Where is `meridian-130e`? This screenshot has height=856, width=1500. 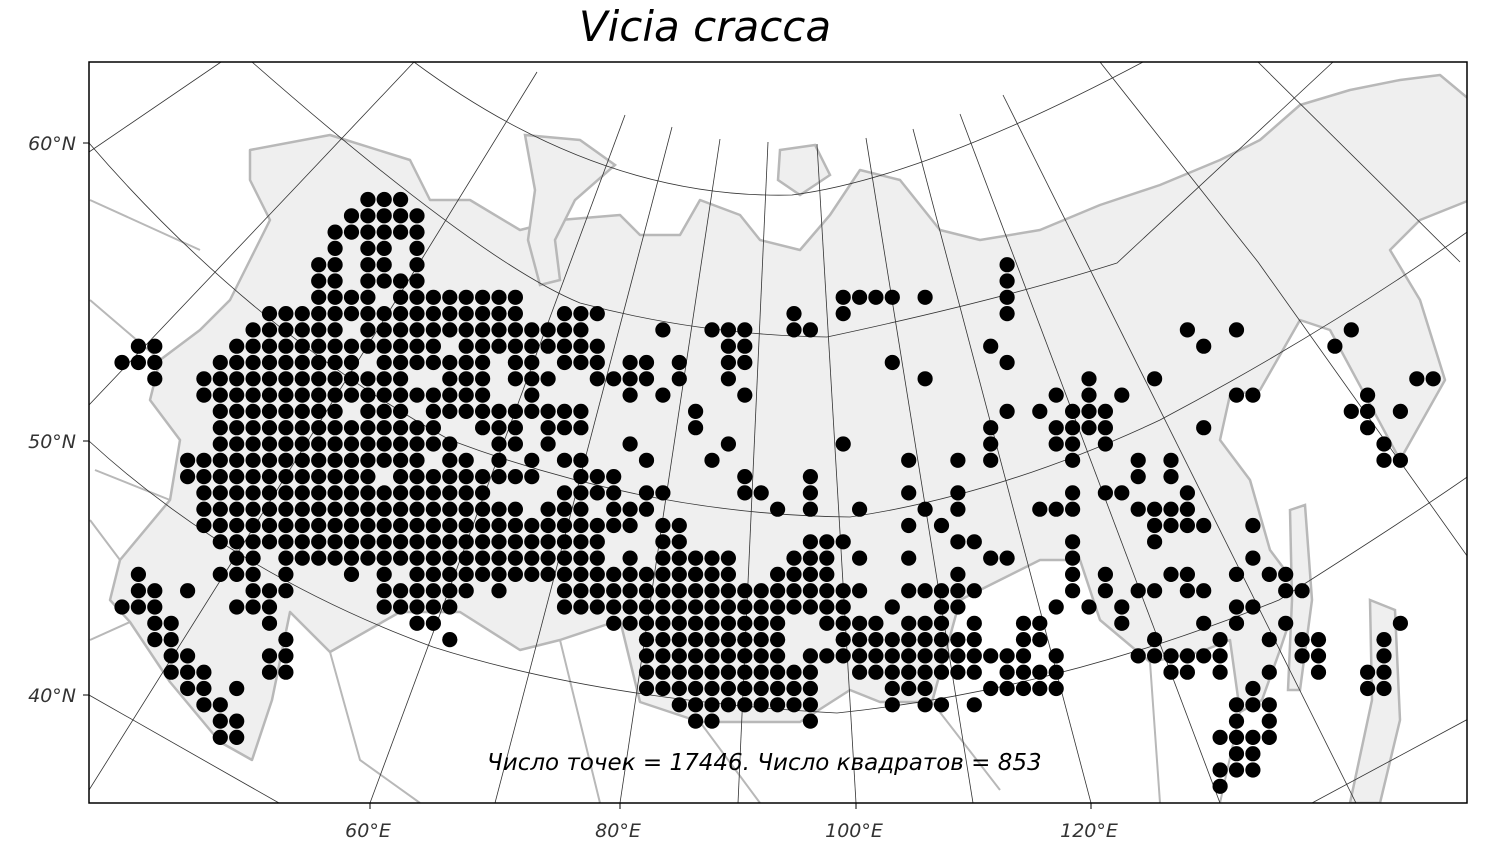
meridian-130e is located at coordinates (1090, 458).